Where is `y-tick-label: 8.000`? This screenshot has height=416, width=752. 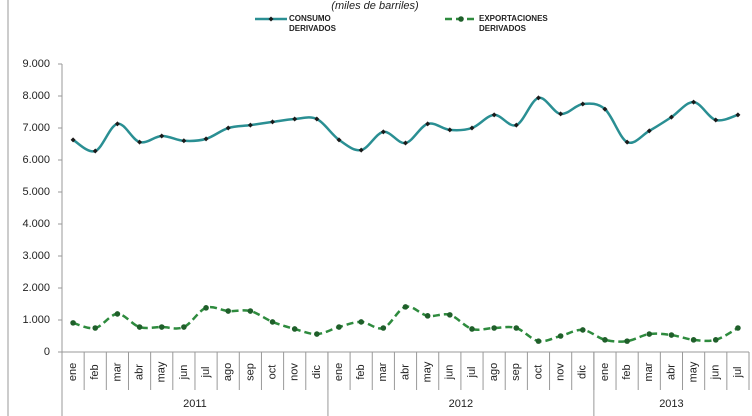
y-tick-label: 8.000 is located at coordinates (36, 96).